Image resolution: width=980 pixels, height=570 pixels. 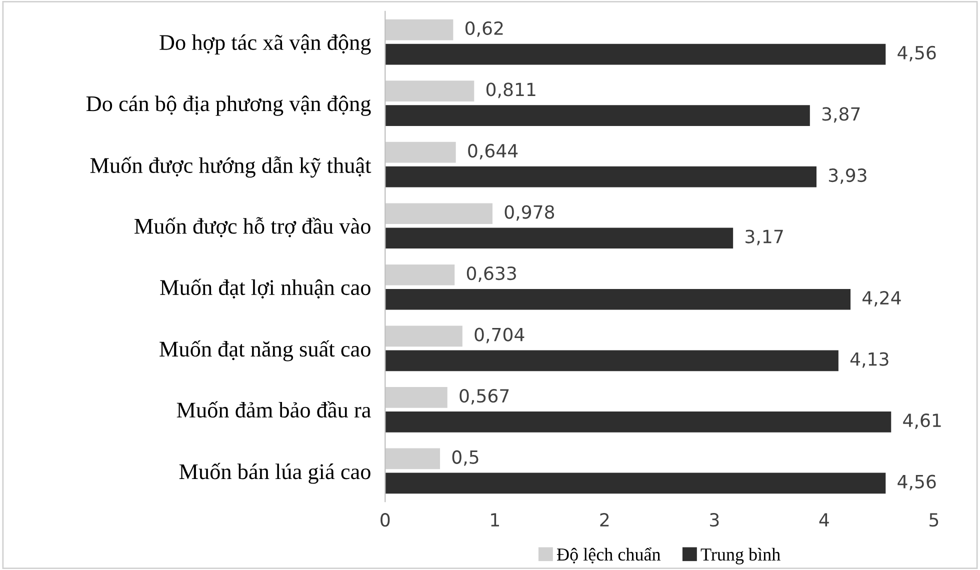 What do you see at coordinates (499, 336) in the screenshot?
I see `data-label: 0,704` at bounding box center [499, 336].